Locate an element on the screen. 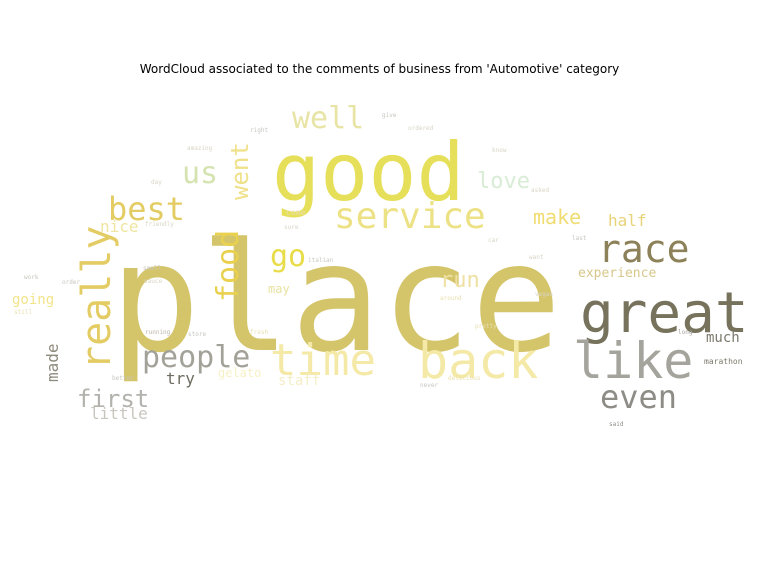 This screenshot has height=576, width=759. word-ordered: ordered is located at coordinates (421, 128).